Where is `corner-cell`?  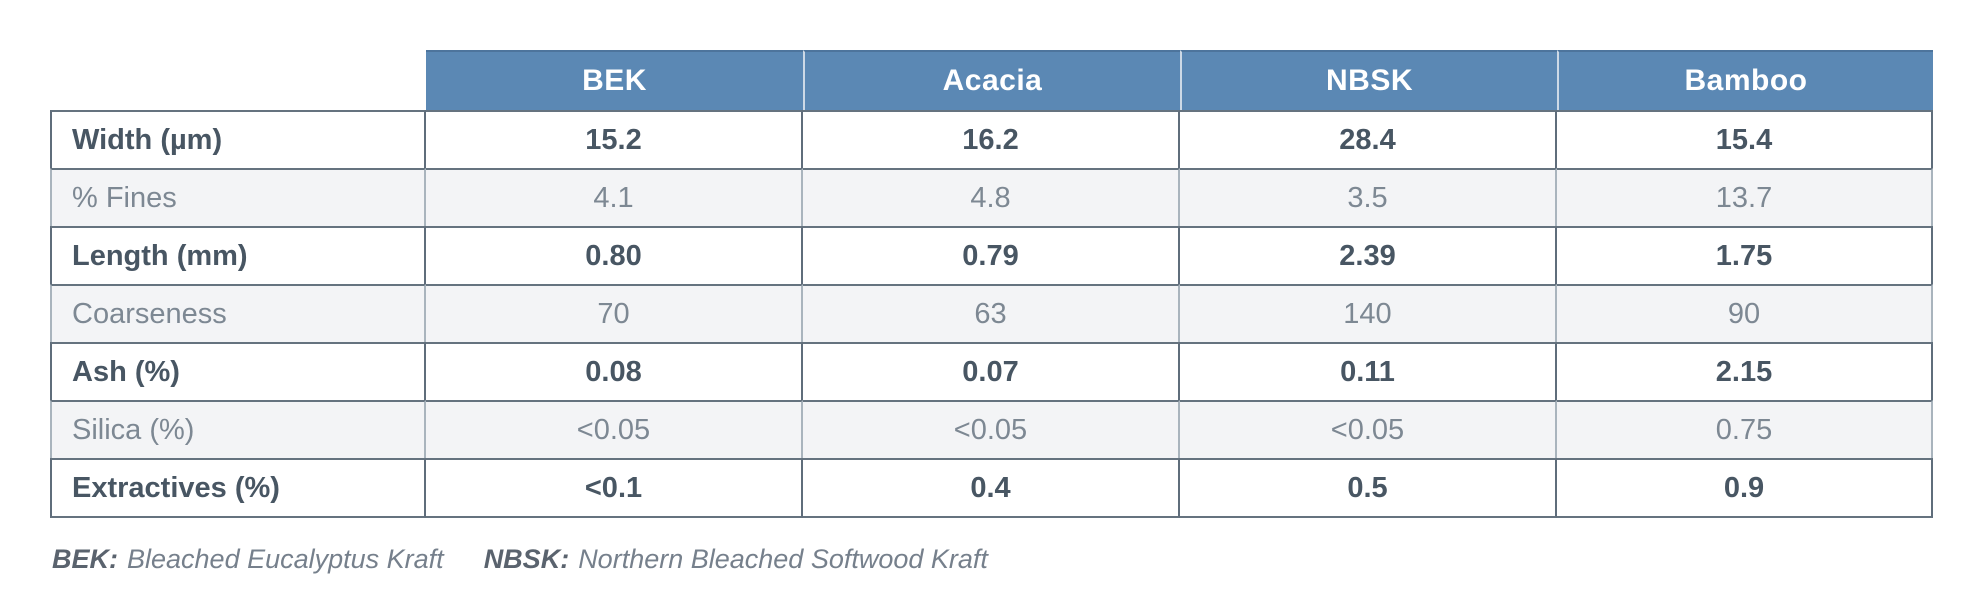
corner-cell is located at coordinates (238, 80).